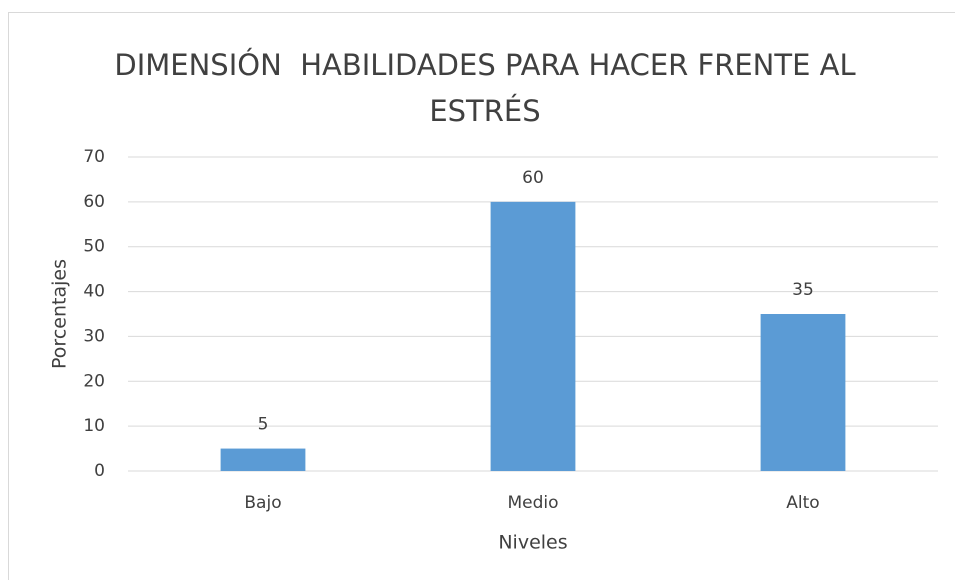 This screenshot has height=580, width=955. Describe the element at coordinates (99, 471) in the screenshot. I see `y-tick-label: 0` at that location.